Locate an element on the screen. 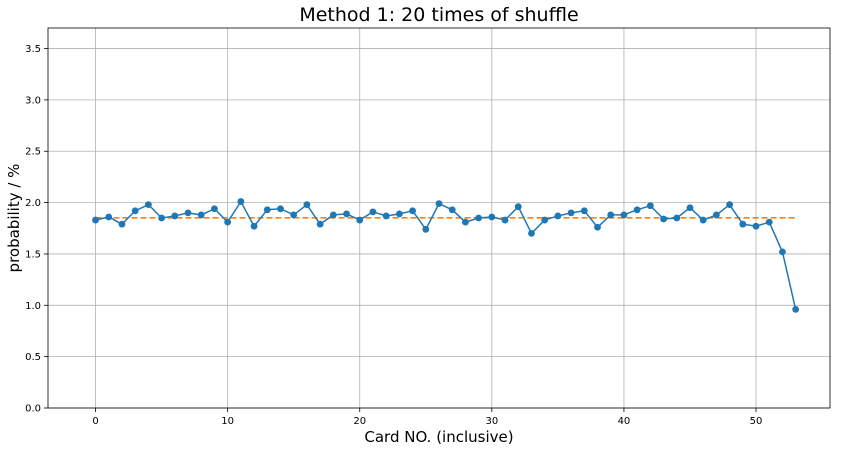  y-axis-label: probability / % is located at coordinates (14, 218).